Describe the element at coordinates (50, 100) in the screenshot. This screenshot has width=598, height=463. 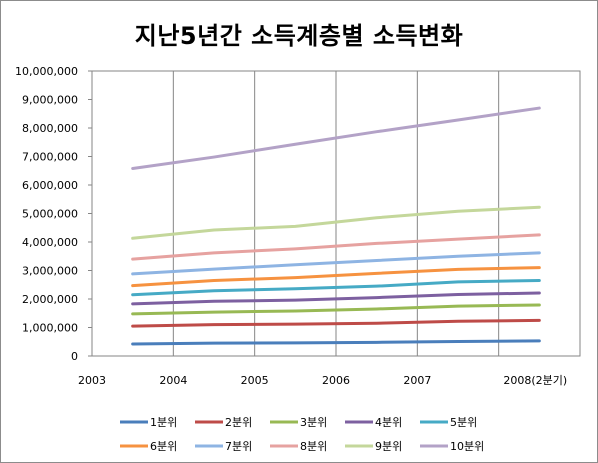
I see `y-tick-label: 9,000,000` at that location.